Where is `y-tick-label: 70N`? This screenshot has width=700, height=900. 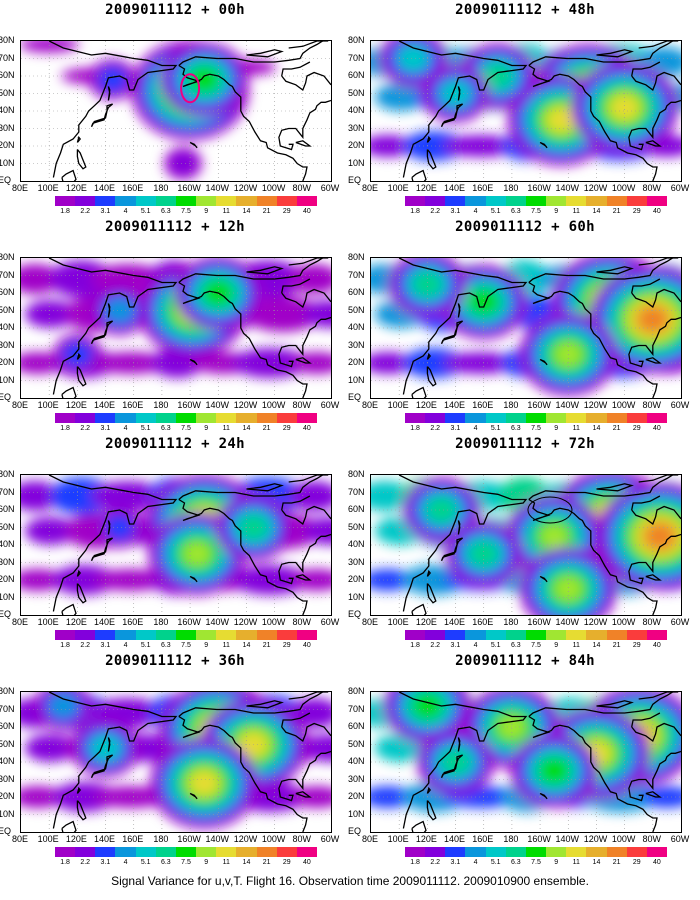
y-tick-label: 70N is located at coordinates (7, 708).